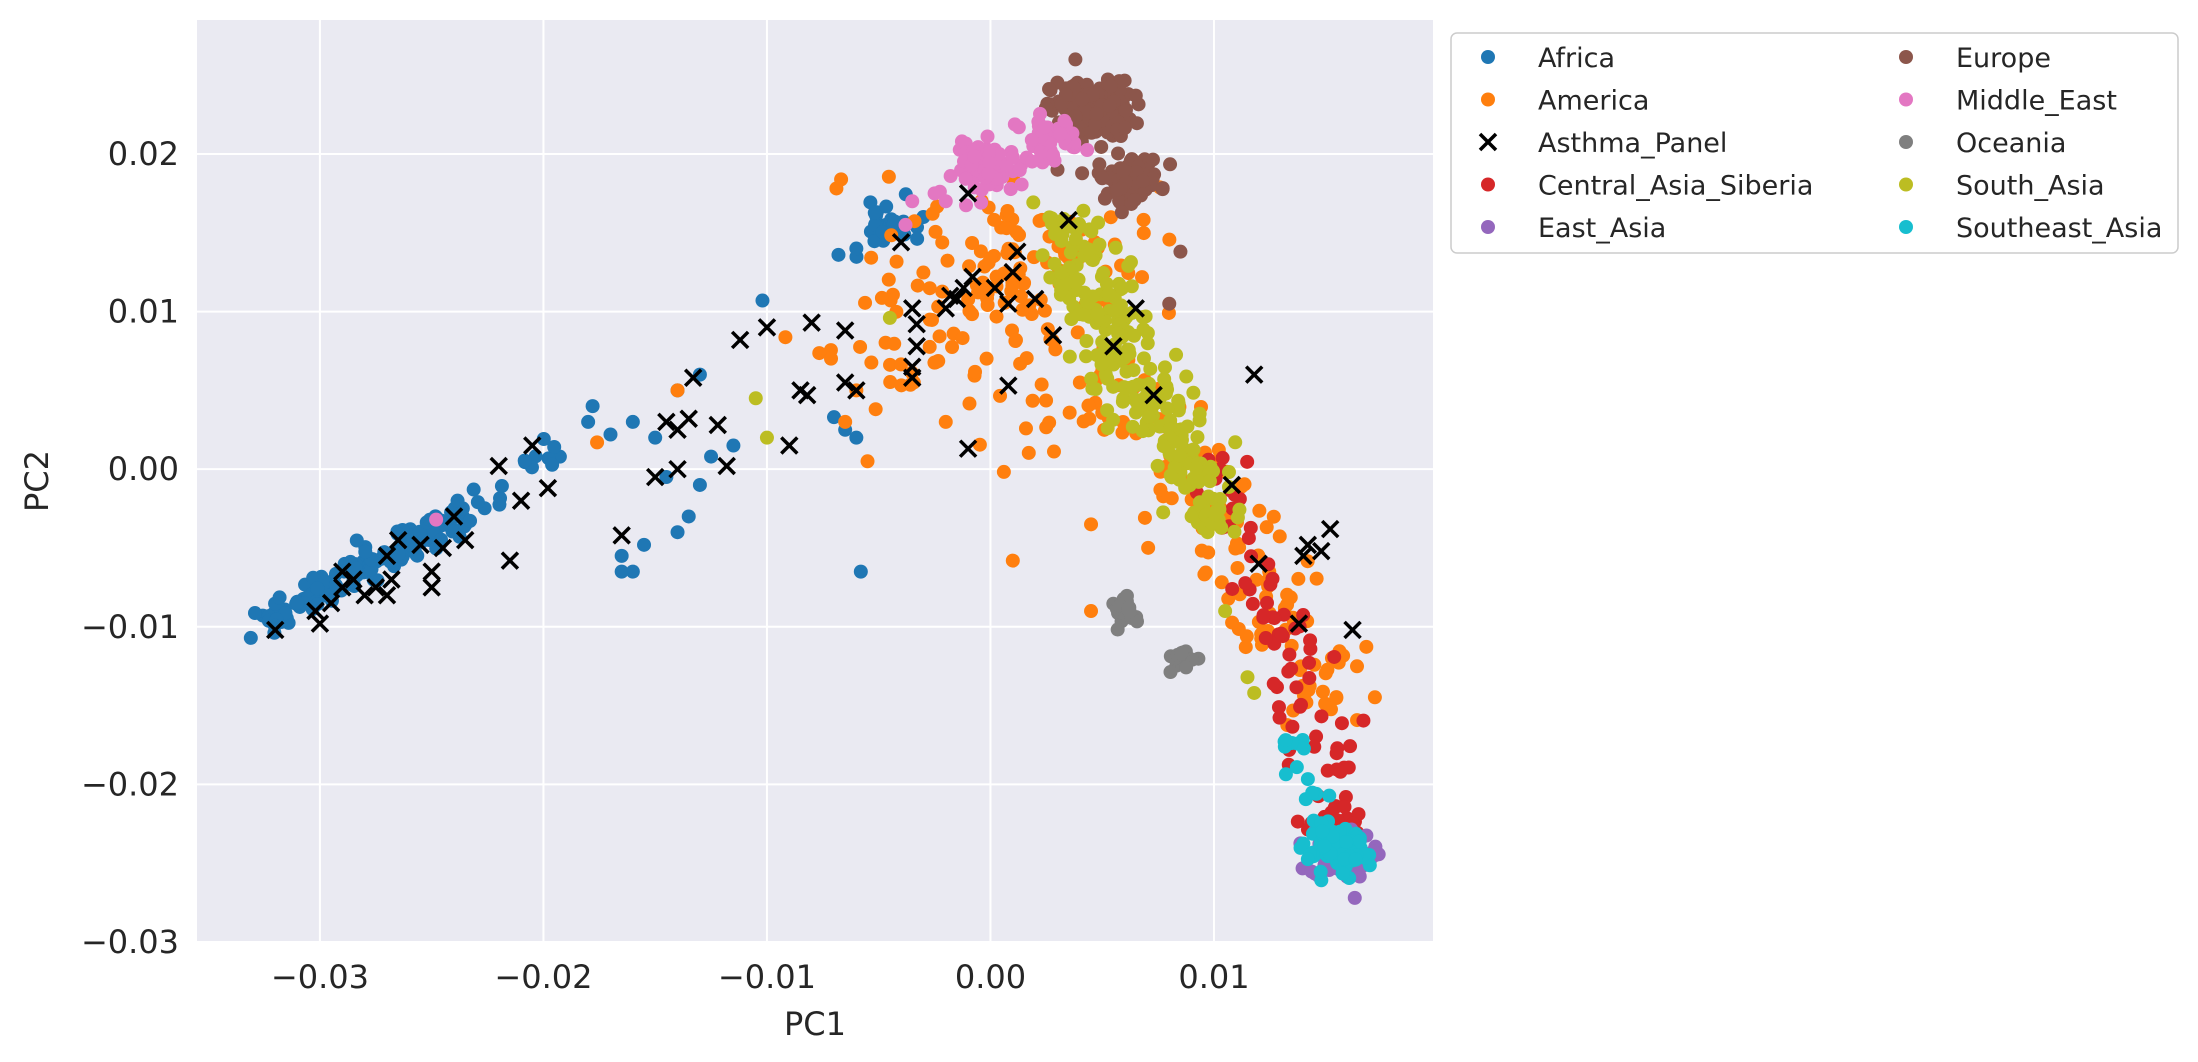 The image size is (2198, 1062). I want to click on legend-label: Africa, so click(1576, 58).